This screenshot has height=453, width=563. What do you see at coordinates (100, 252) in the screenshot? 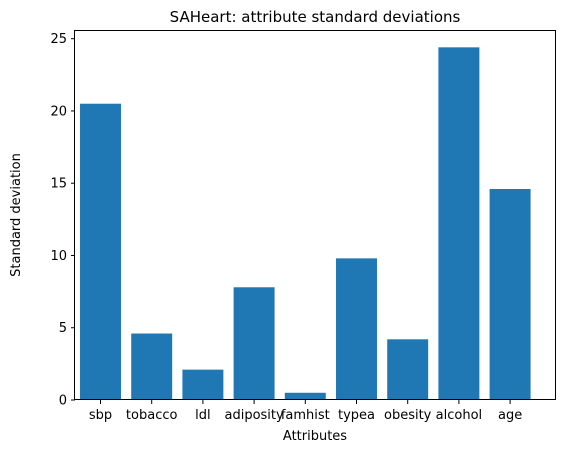
I see `bar-sbp` at bounding box center [100, 252].